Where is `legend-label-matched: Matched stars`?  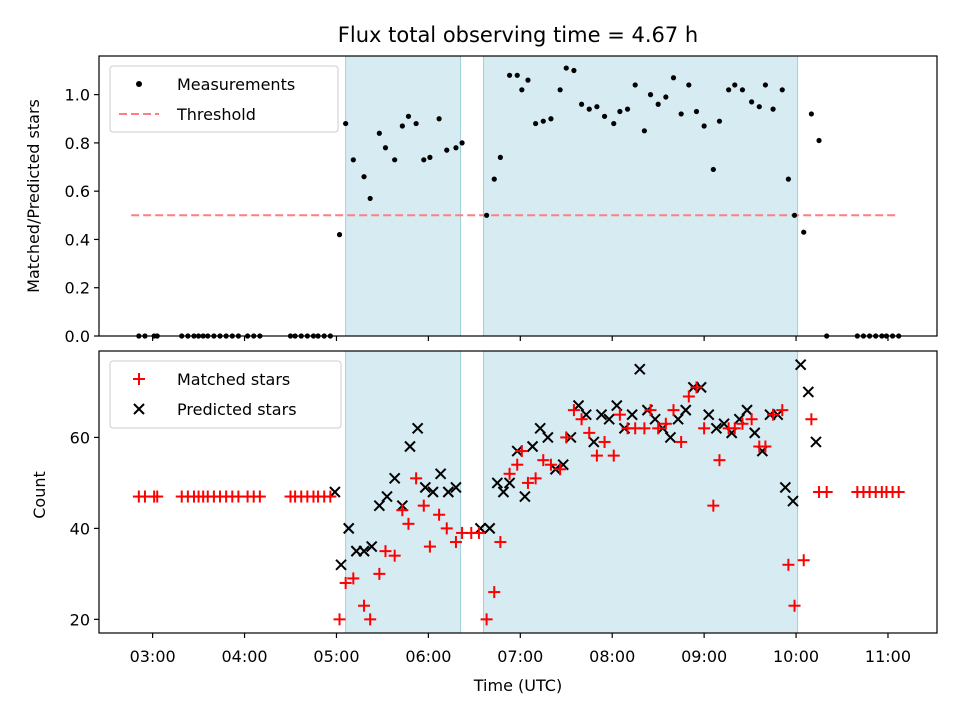
legend-label-matched: Matched stars is located at coordinates (233, 379).